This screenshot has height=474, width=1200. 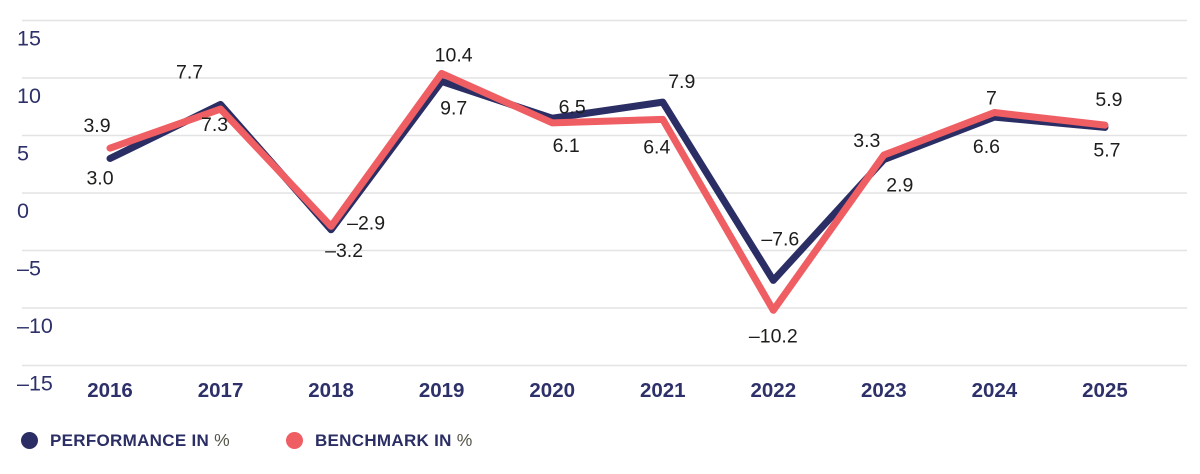 What do you see at coordinates (344, 251) in the screenshot?
I see `point-label: –3.2` at bounding box center [344, 251].